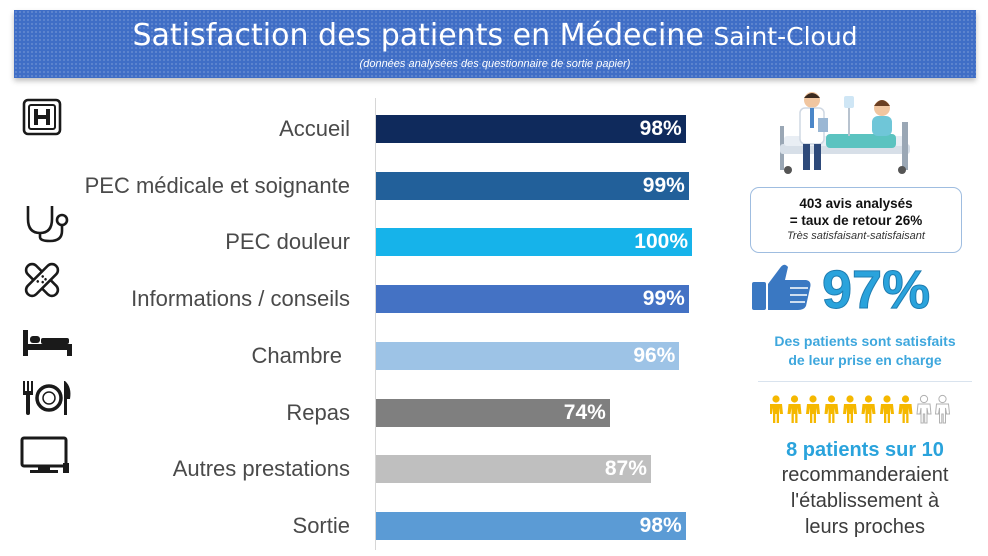 This screenshot has height=556, width=988. What do you see at coordinates (625, 469) in the screenshot?
I see `bar-value-label: 87%` at bounding box center [625, 469].